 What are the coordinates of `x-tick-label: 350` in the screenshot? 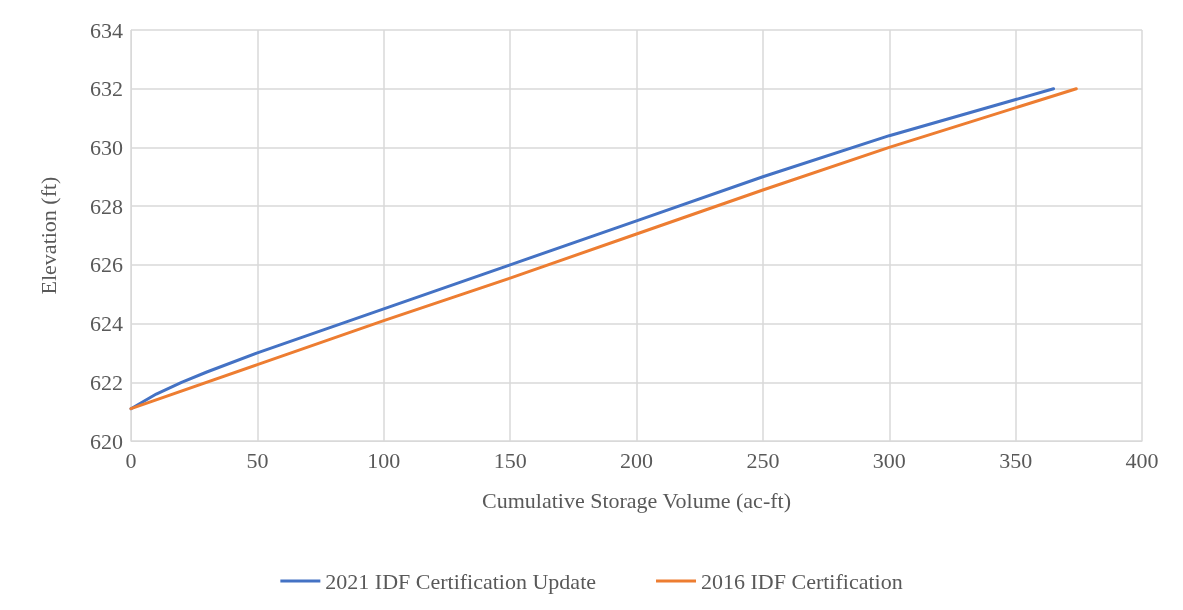 It's located at (1016, 460).